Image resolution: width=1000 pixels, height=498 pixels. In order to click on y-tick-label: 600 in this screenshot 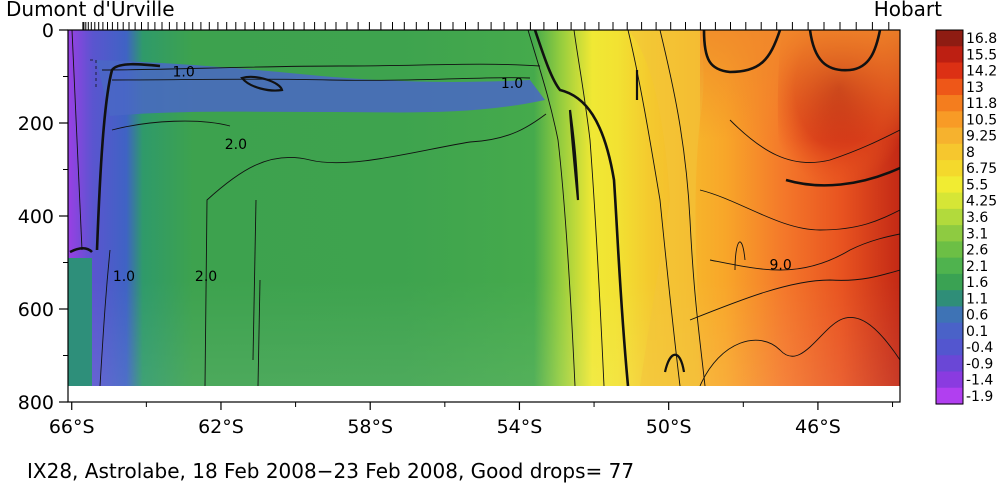, I will do `click(36, 310)`.